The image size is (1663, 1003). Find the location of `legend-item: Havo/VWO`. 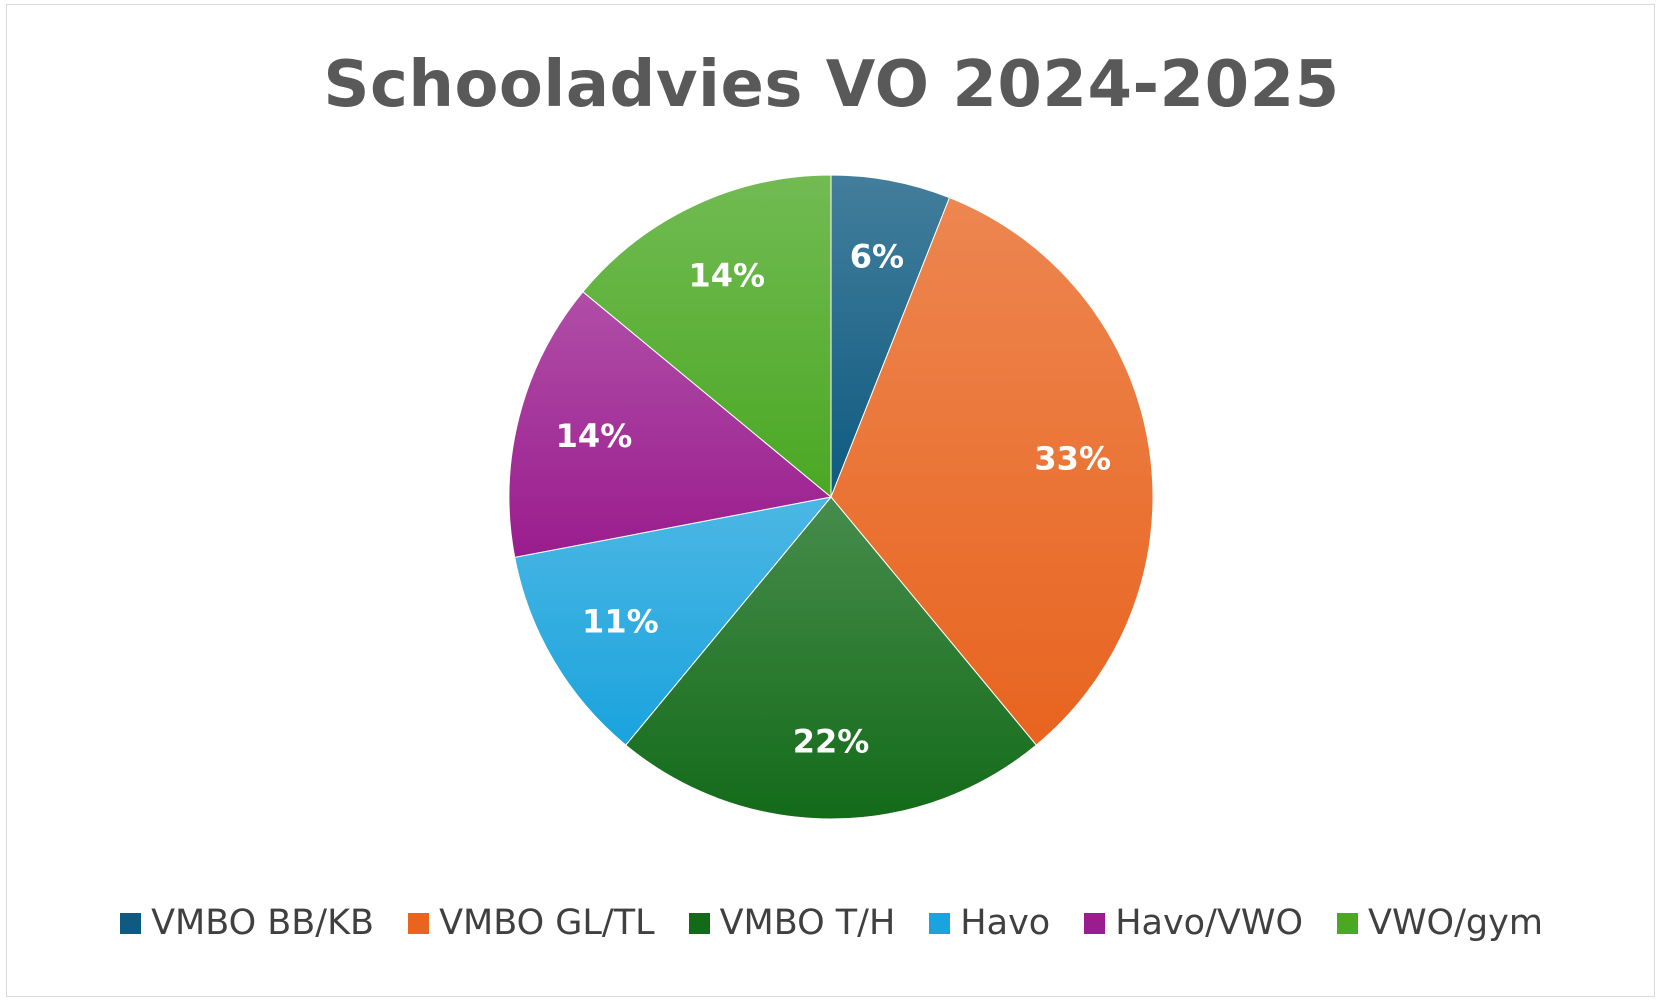

legend-item: Havo/VWO is located at coordinates (1193, 923).